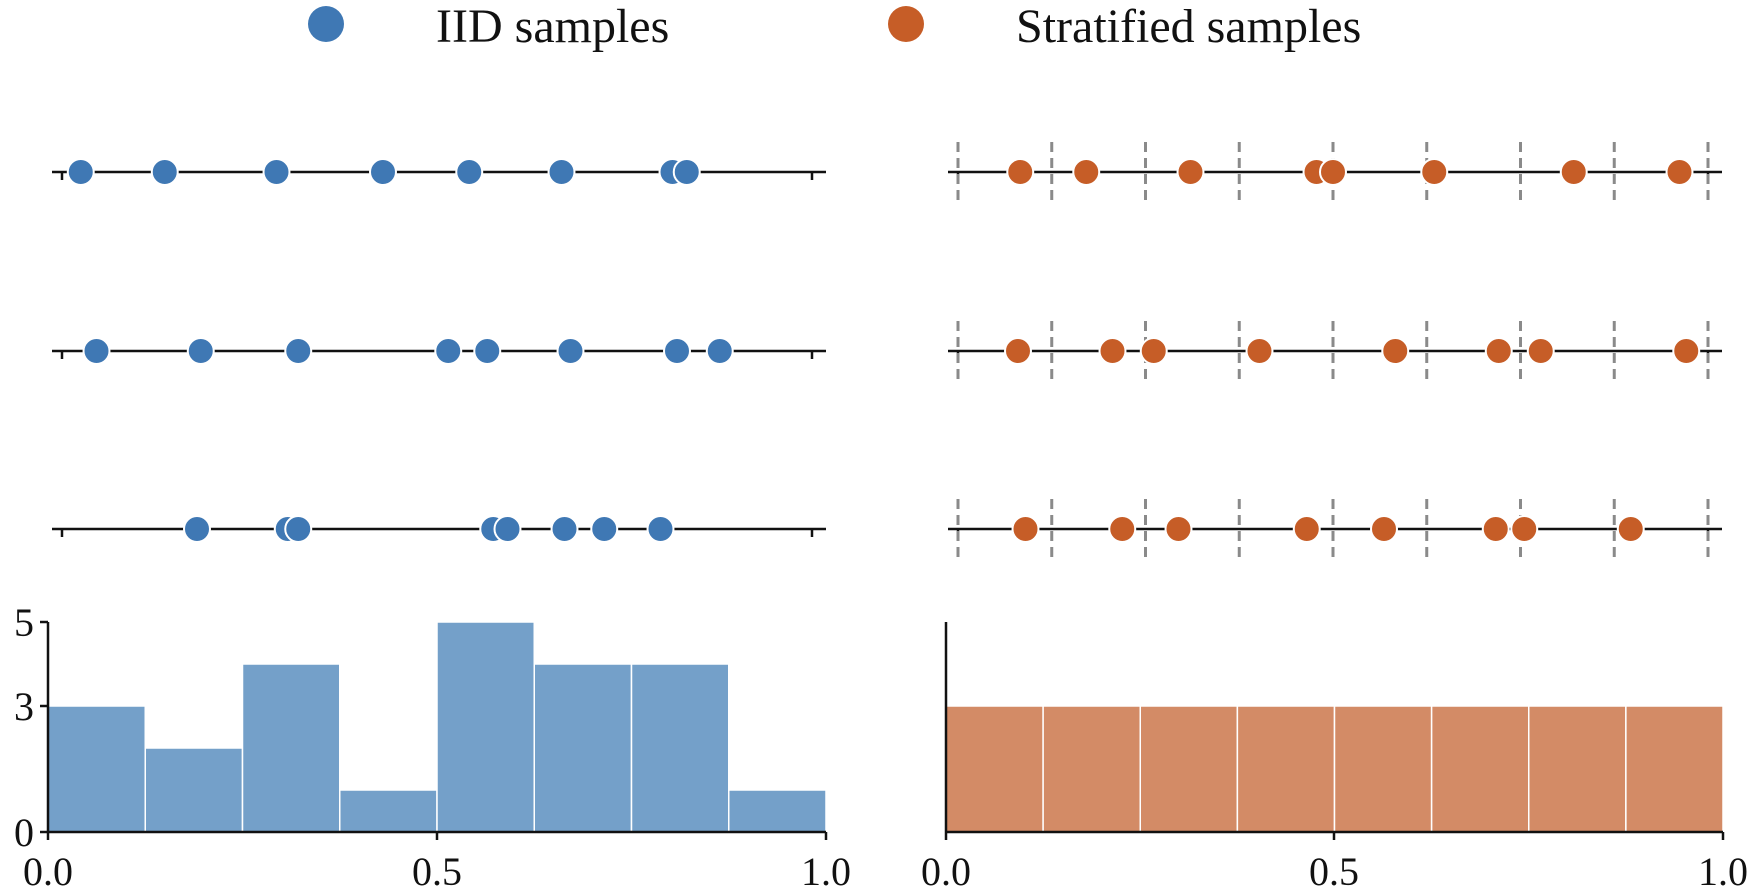  What do you see at coordinates (48, 871) in the screenshot?
I see `iid-xtick-label-0: 0.0` at bounding box center [48, 871].